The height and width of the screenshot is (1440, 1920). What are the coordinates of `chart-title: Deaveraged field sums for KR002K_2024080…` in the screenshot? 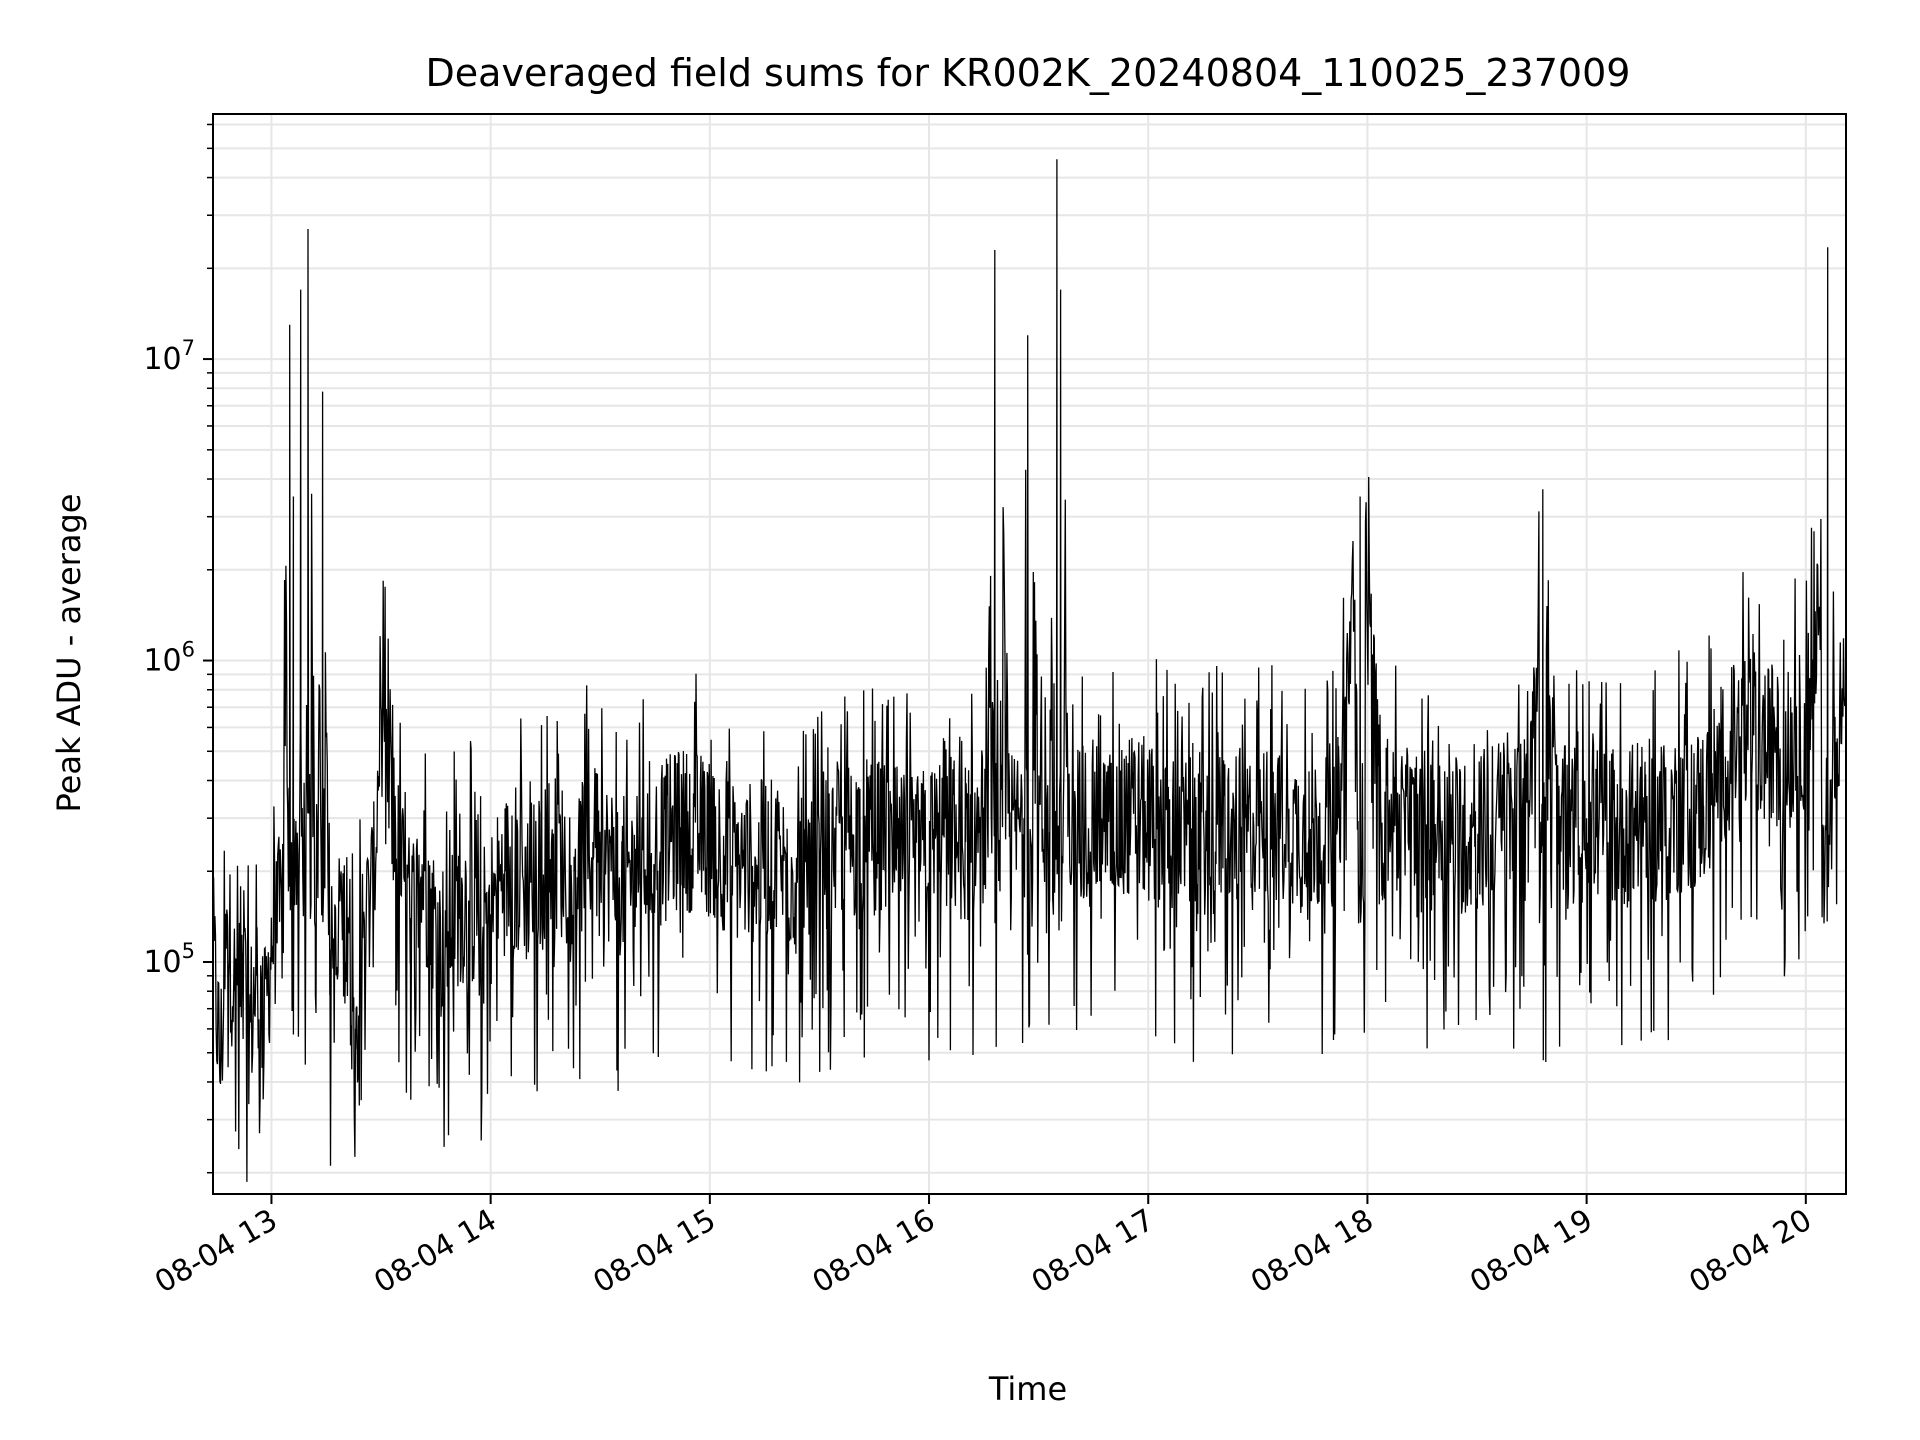 It's located at (1028, 73).